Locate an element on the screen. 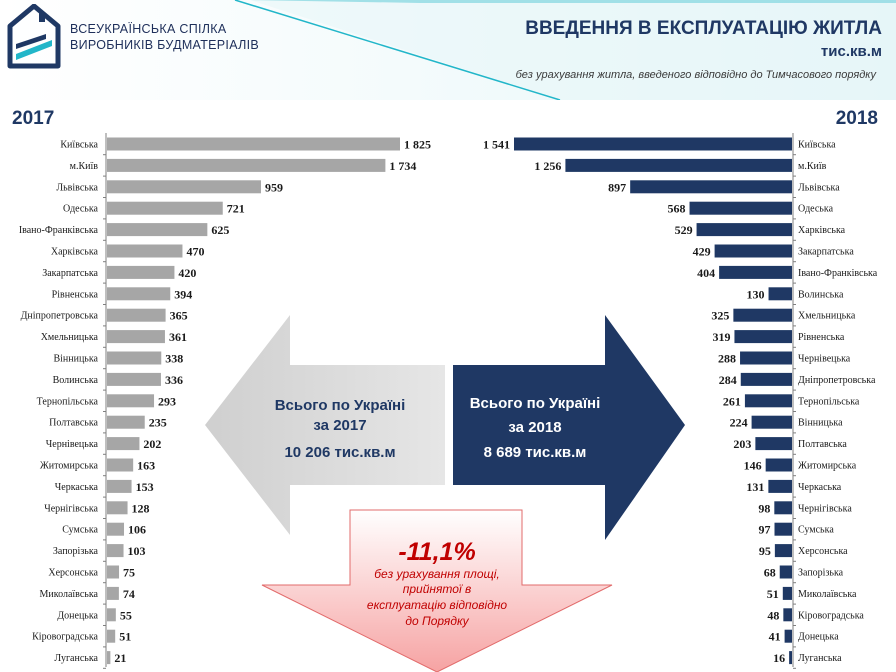 Image resolution: width=896 pixels, height=672 pixels. value-label-2017: 202 is located at coordinates (152, 444).